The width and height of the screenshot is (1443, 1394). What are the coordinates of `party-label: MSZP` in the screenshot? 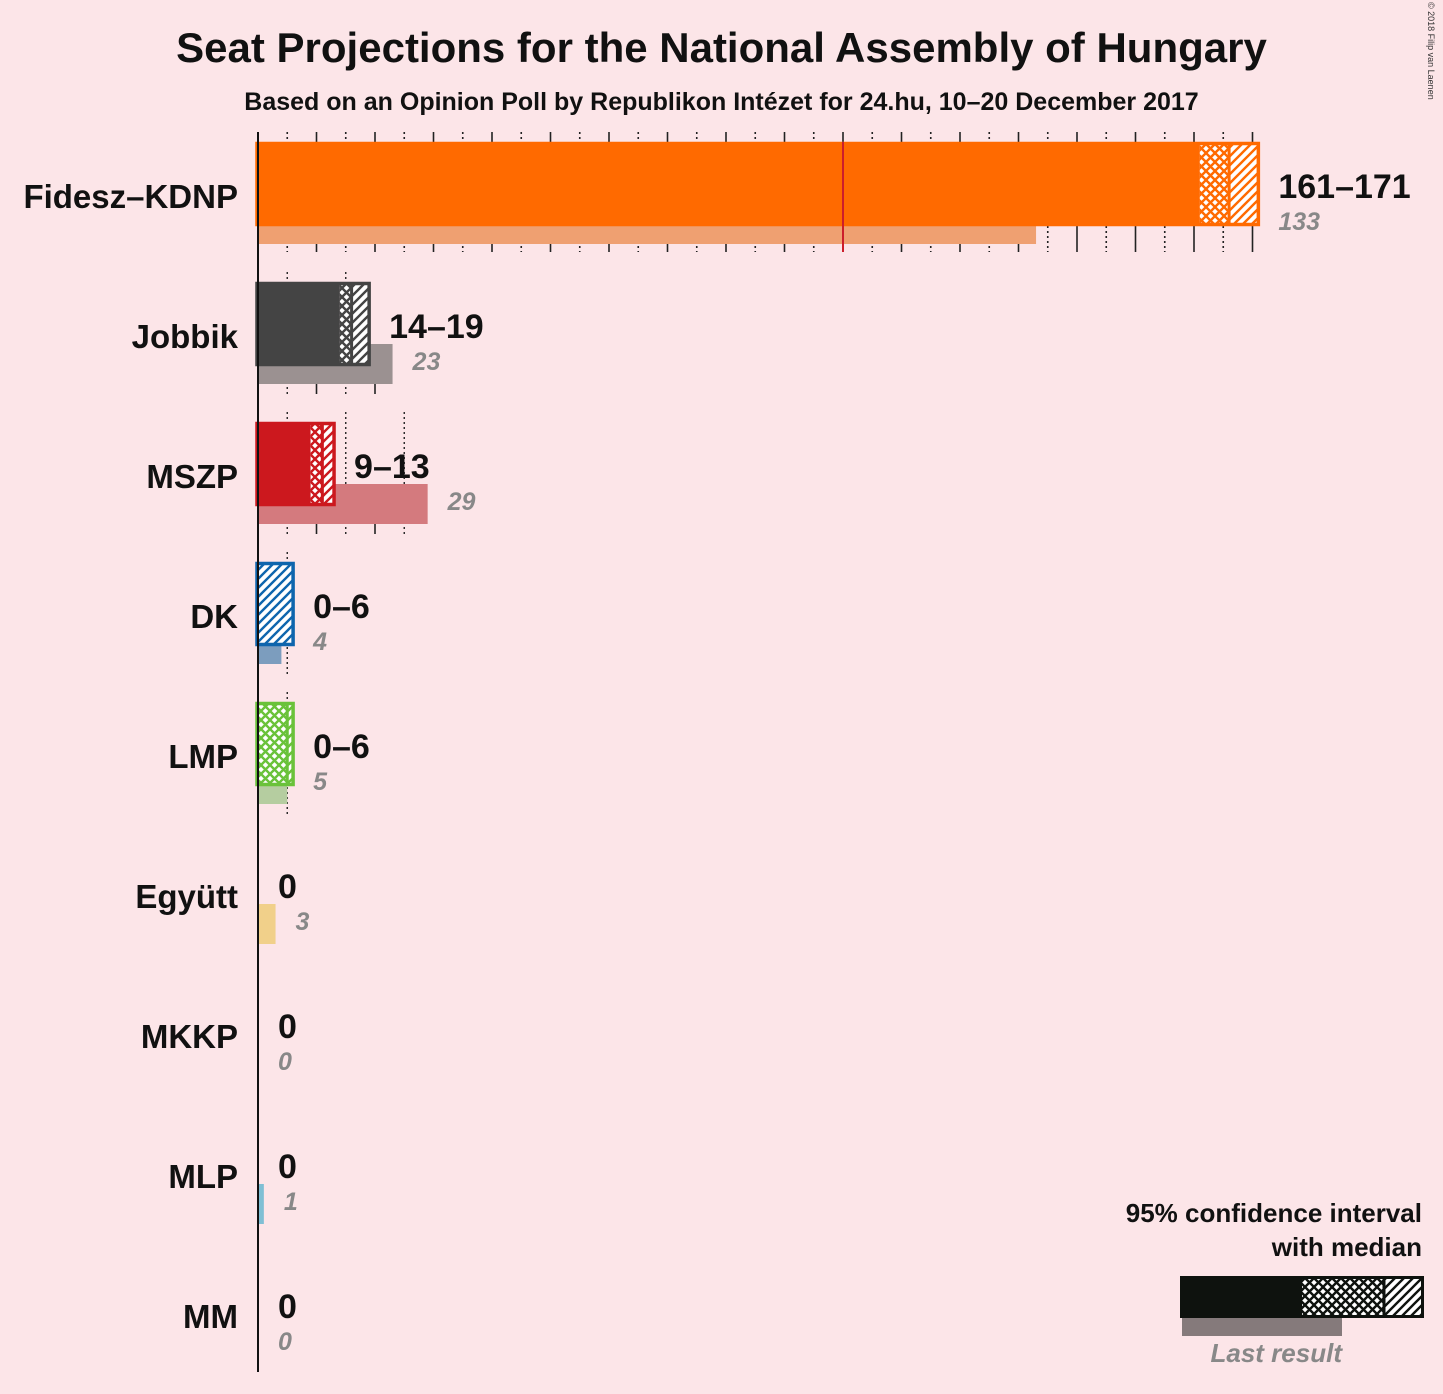 It's located at (192, 476).